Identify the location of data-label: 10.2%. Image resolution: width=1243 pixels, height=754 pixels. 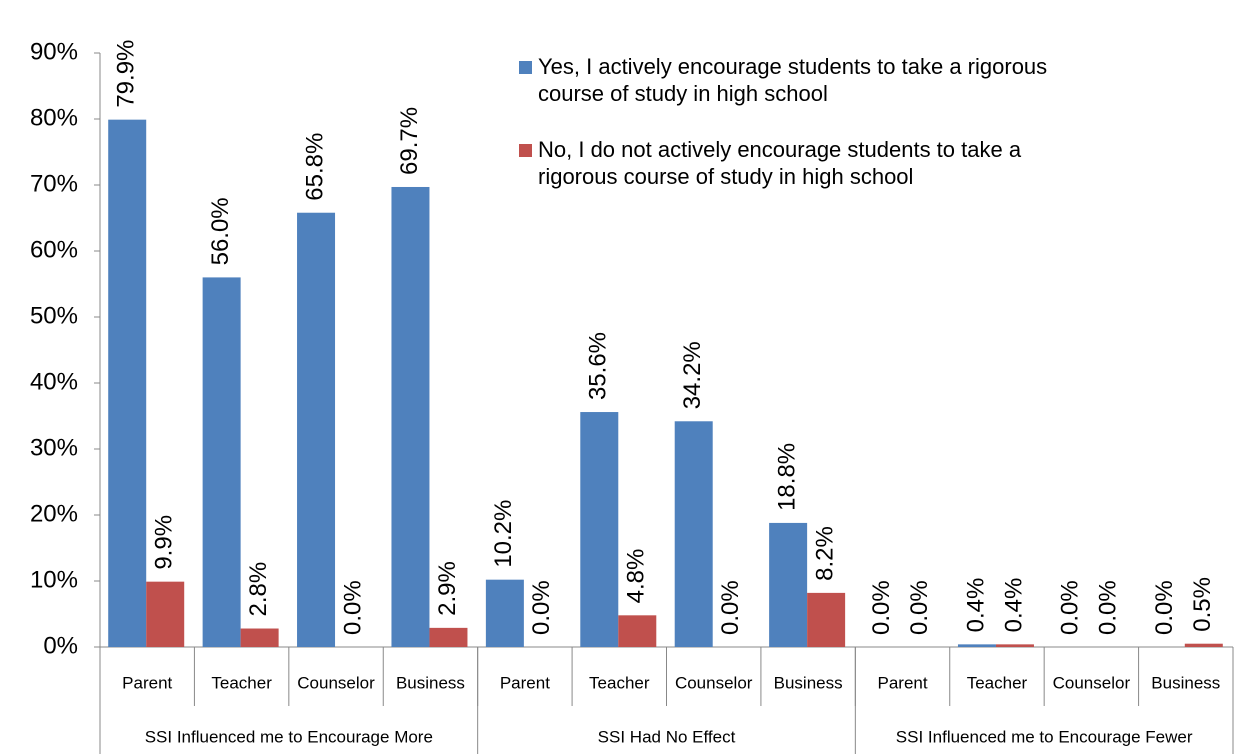
(503, 534).